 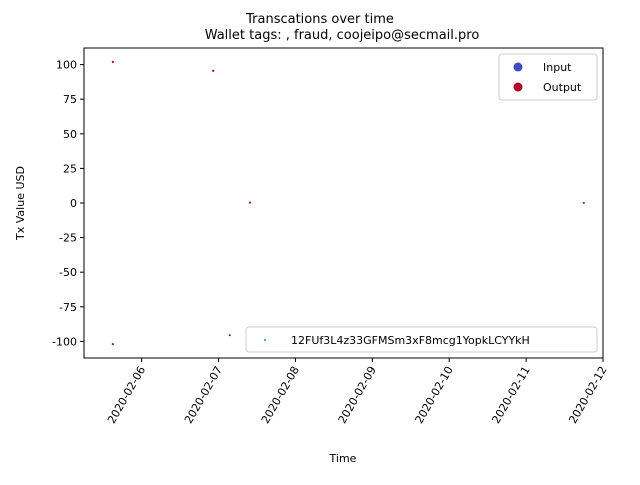 I want to click on y-tick-label: -50, so click(x=68, y=272).